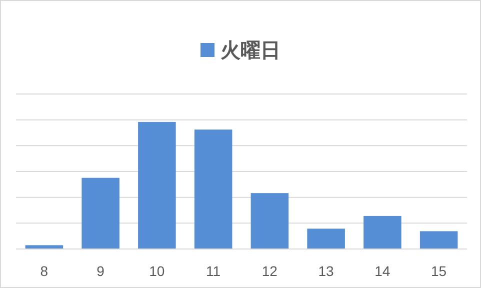 This screenshot has height=288, width=481. Describe the element at coordinates (157, 271) in the screenshot. I see `x-tick-label: 10` at that location.